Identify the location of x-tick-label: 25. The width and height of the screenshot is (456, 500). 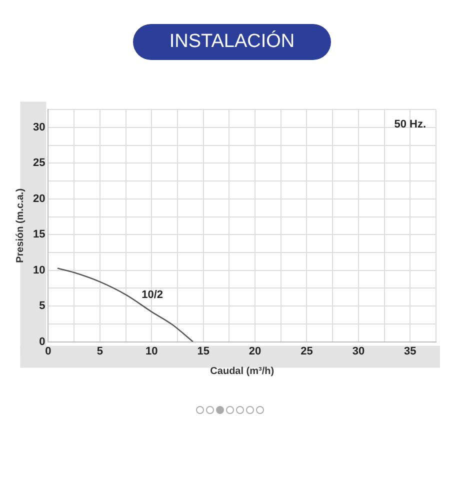
(306, 351).